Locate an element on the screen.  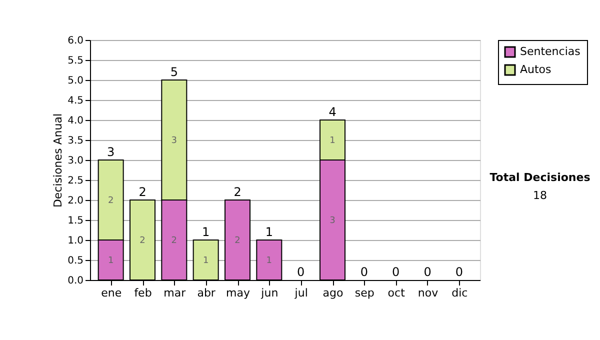
y-tick-label: 3.0 is located at coordinates (76, 161).